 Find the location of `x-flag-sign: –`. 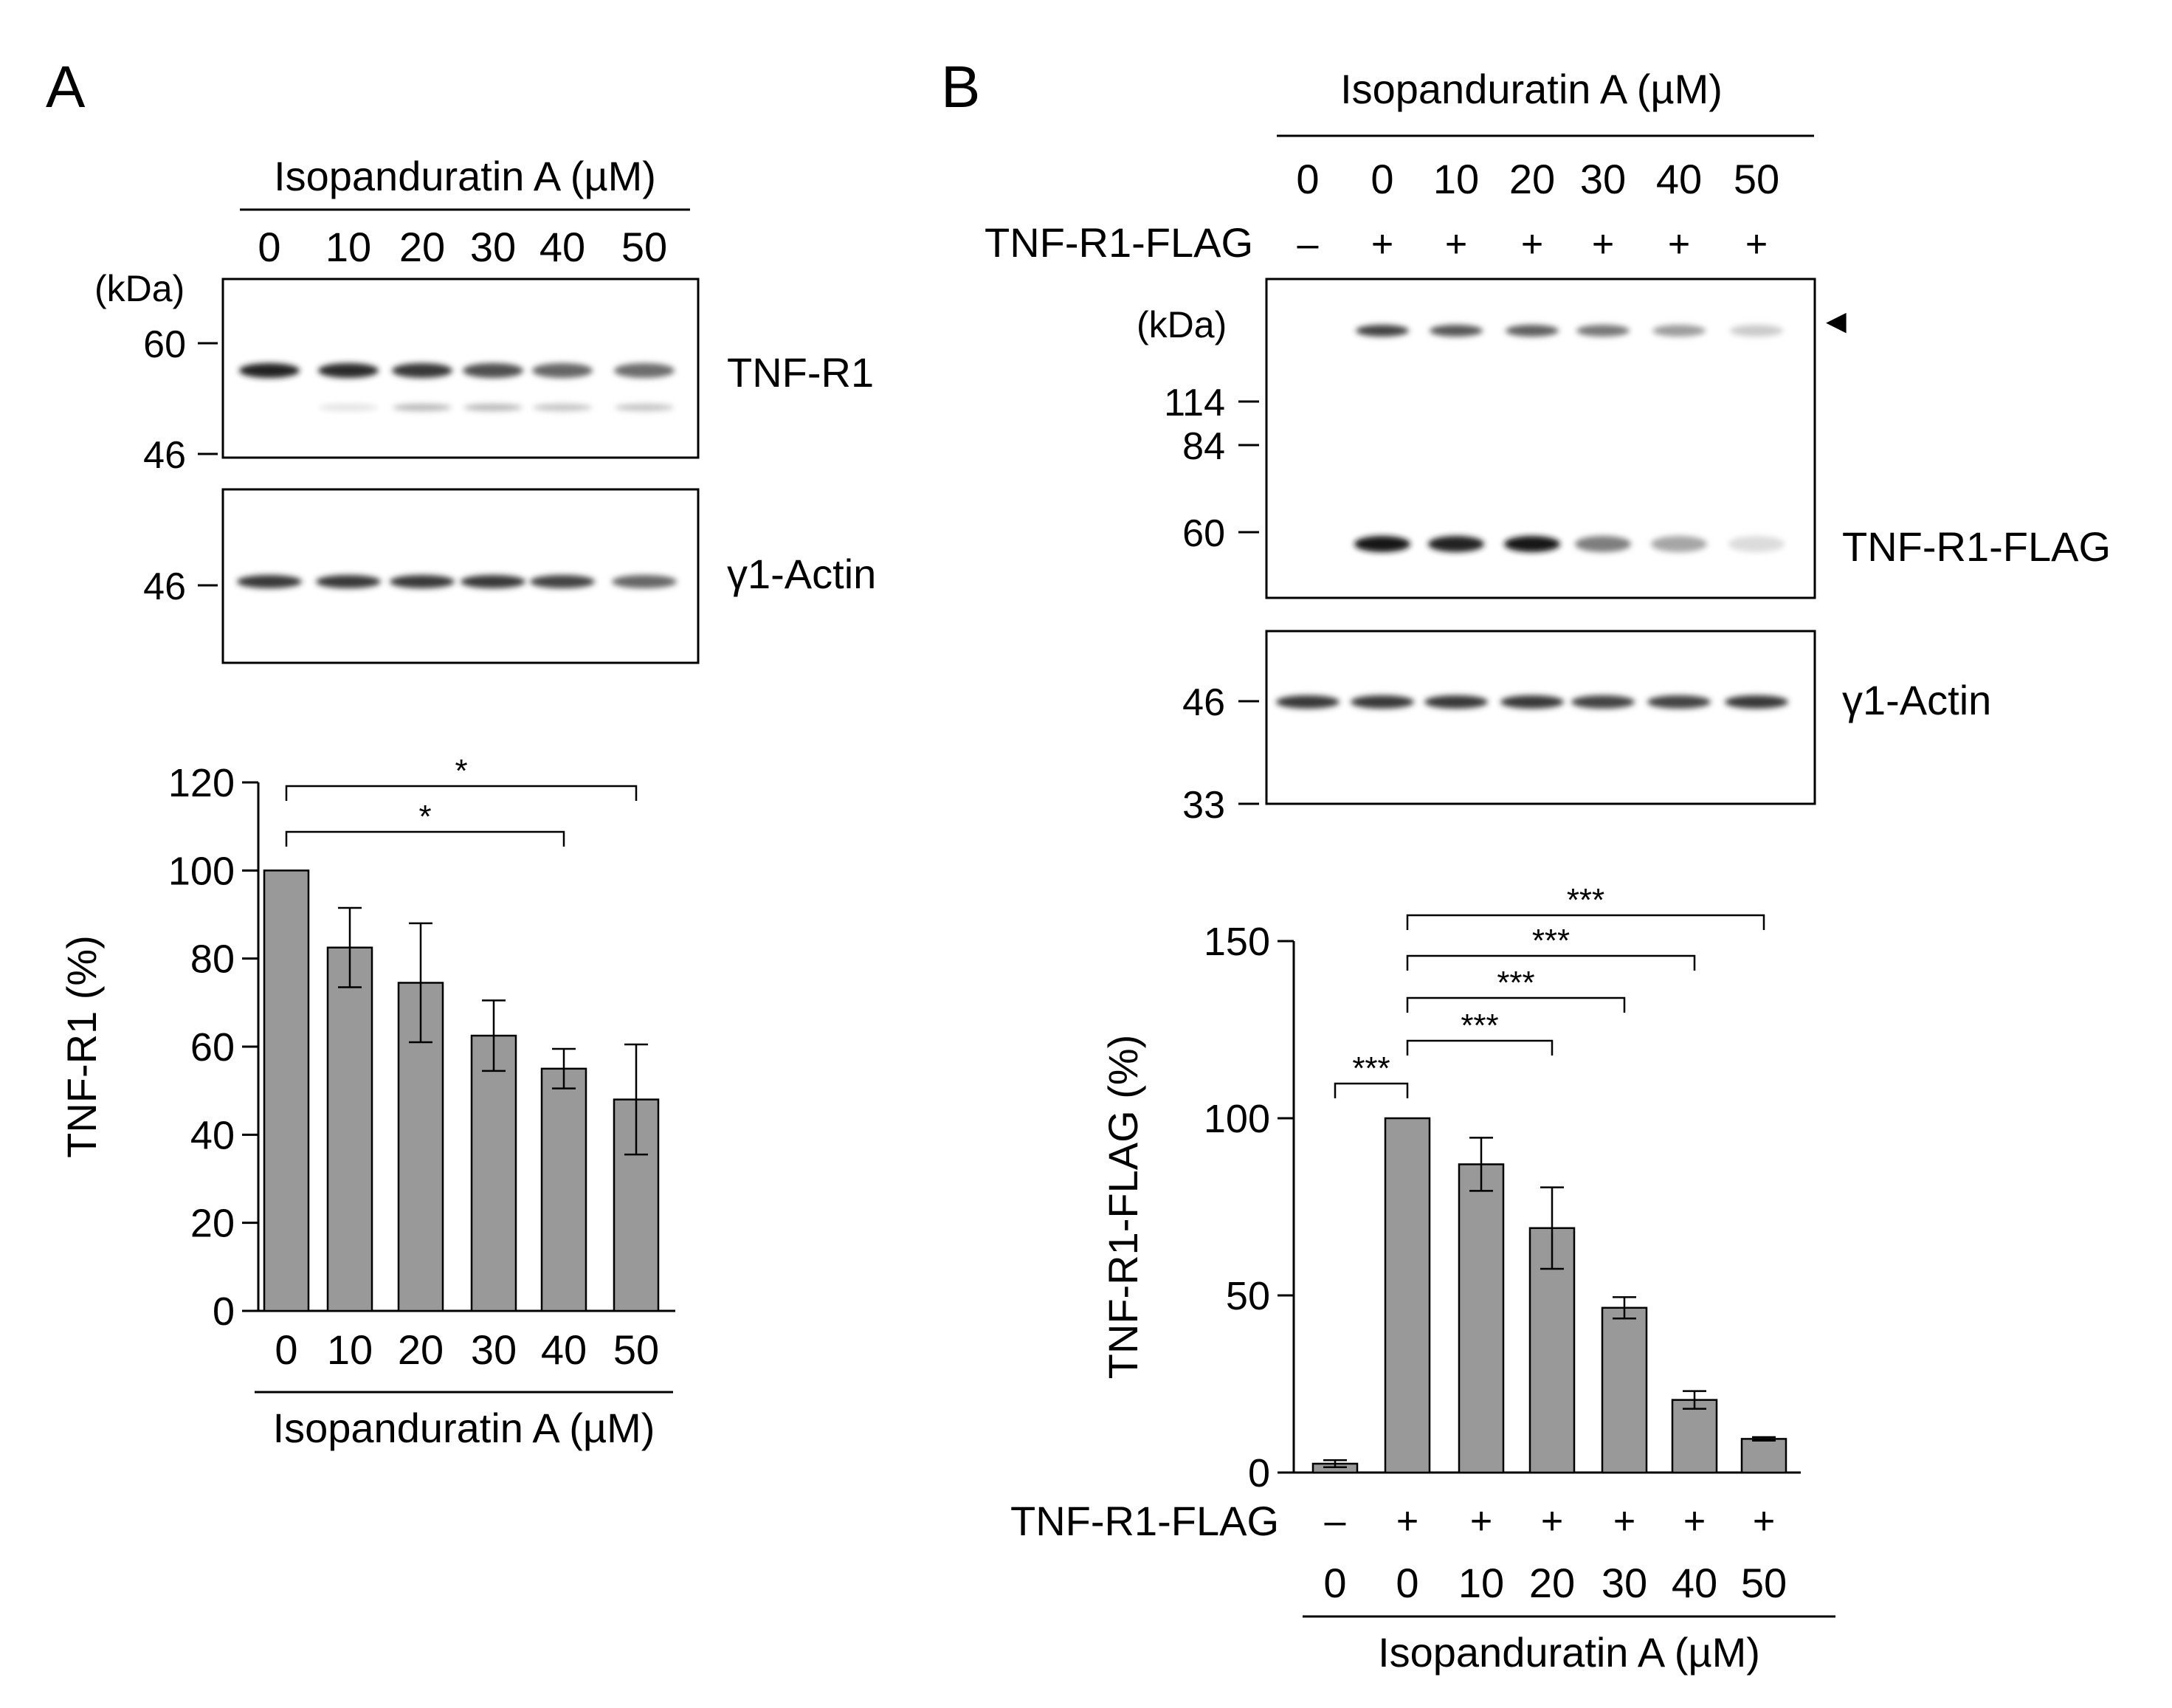

x-flag-sign: – is located at coordinates (1335, 1522).